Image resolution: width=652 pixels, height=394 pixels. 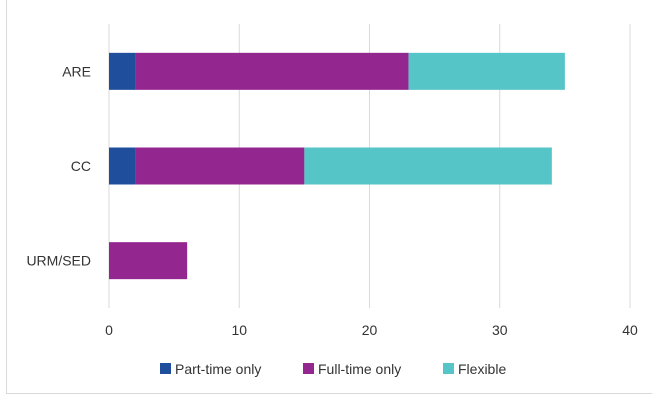 What do you see at coordinates (76, 71) in the screenshot?
I see `category-label: ARE` at bounding box center [76, 71].